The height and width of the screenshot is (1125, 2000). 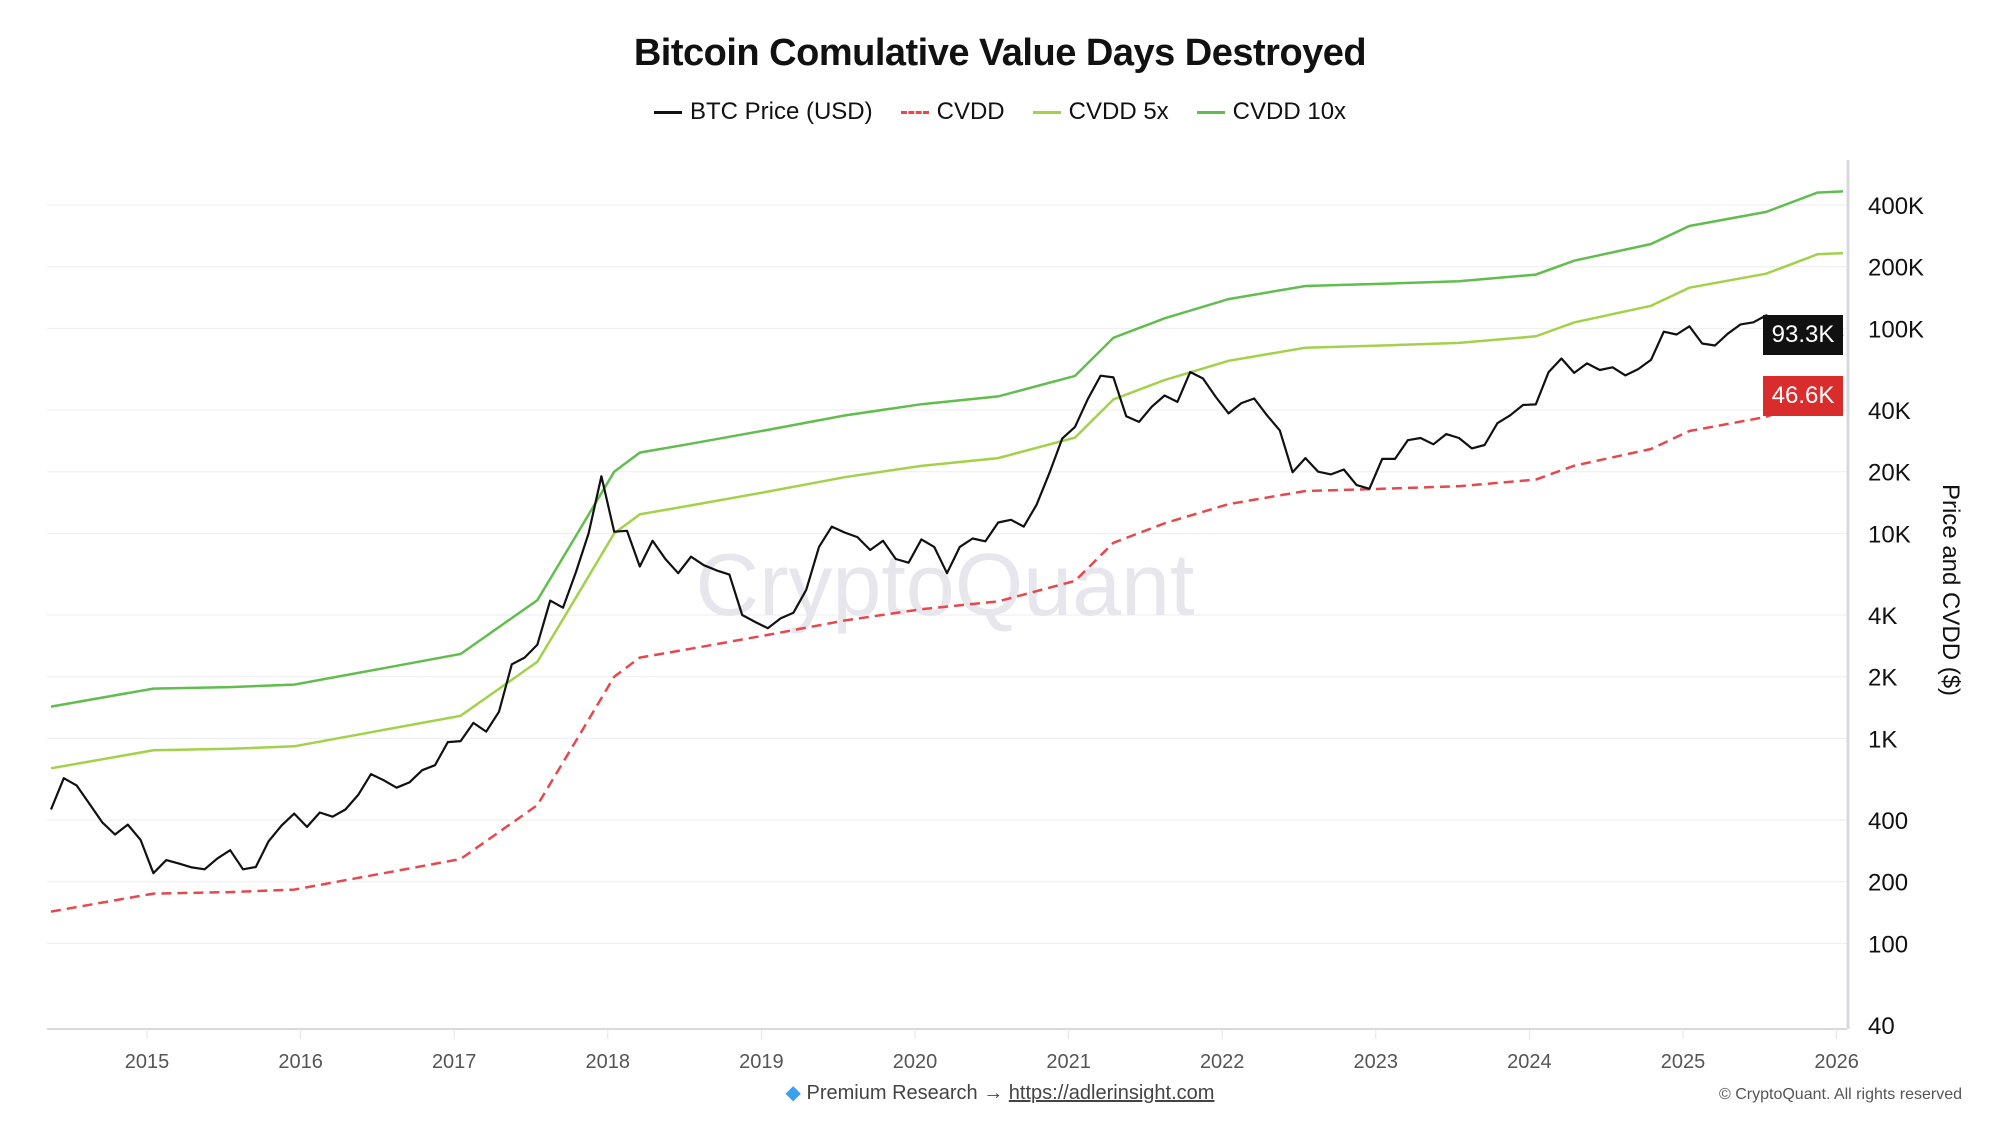 I want to click on y-tick-label: 40, so click(x=1881, y=1026).